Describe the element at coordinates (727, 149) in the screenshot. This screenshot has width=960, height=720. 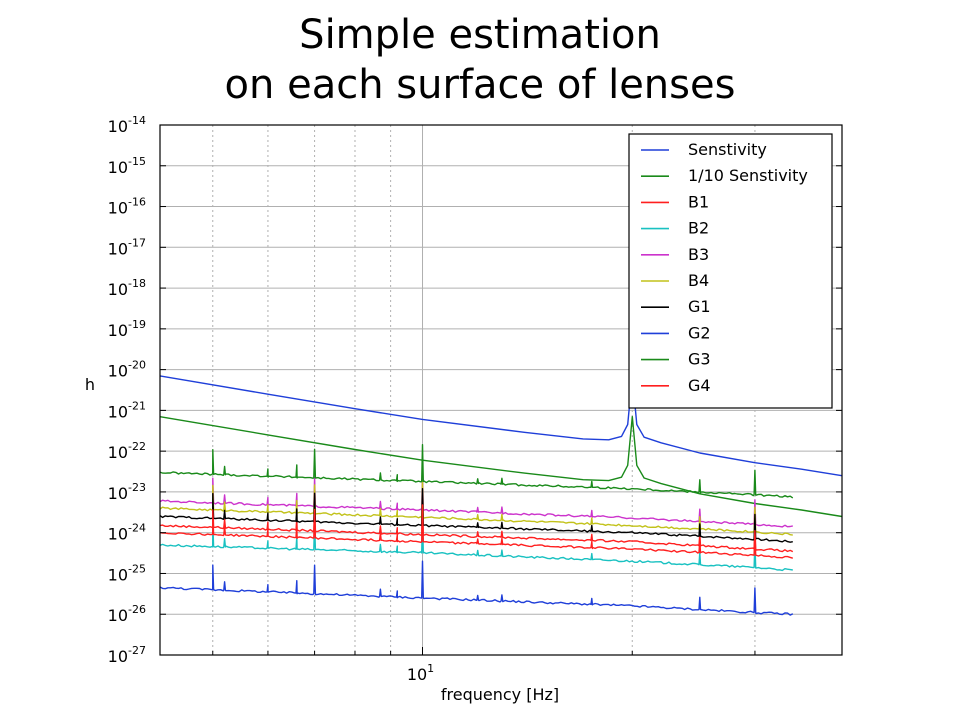
I see `legend-label: Senstivity` at that location.